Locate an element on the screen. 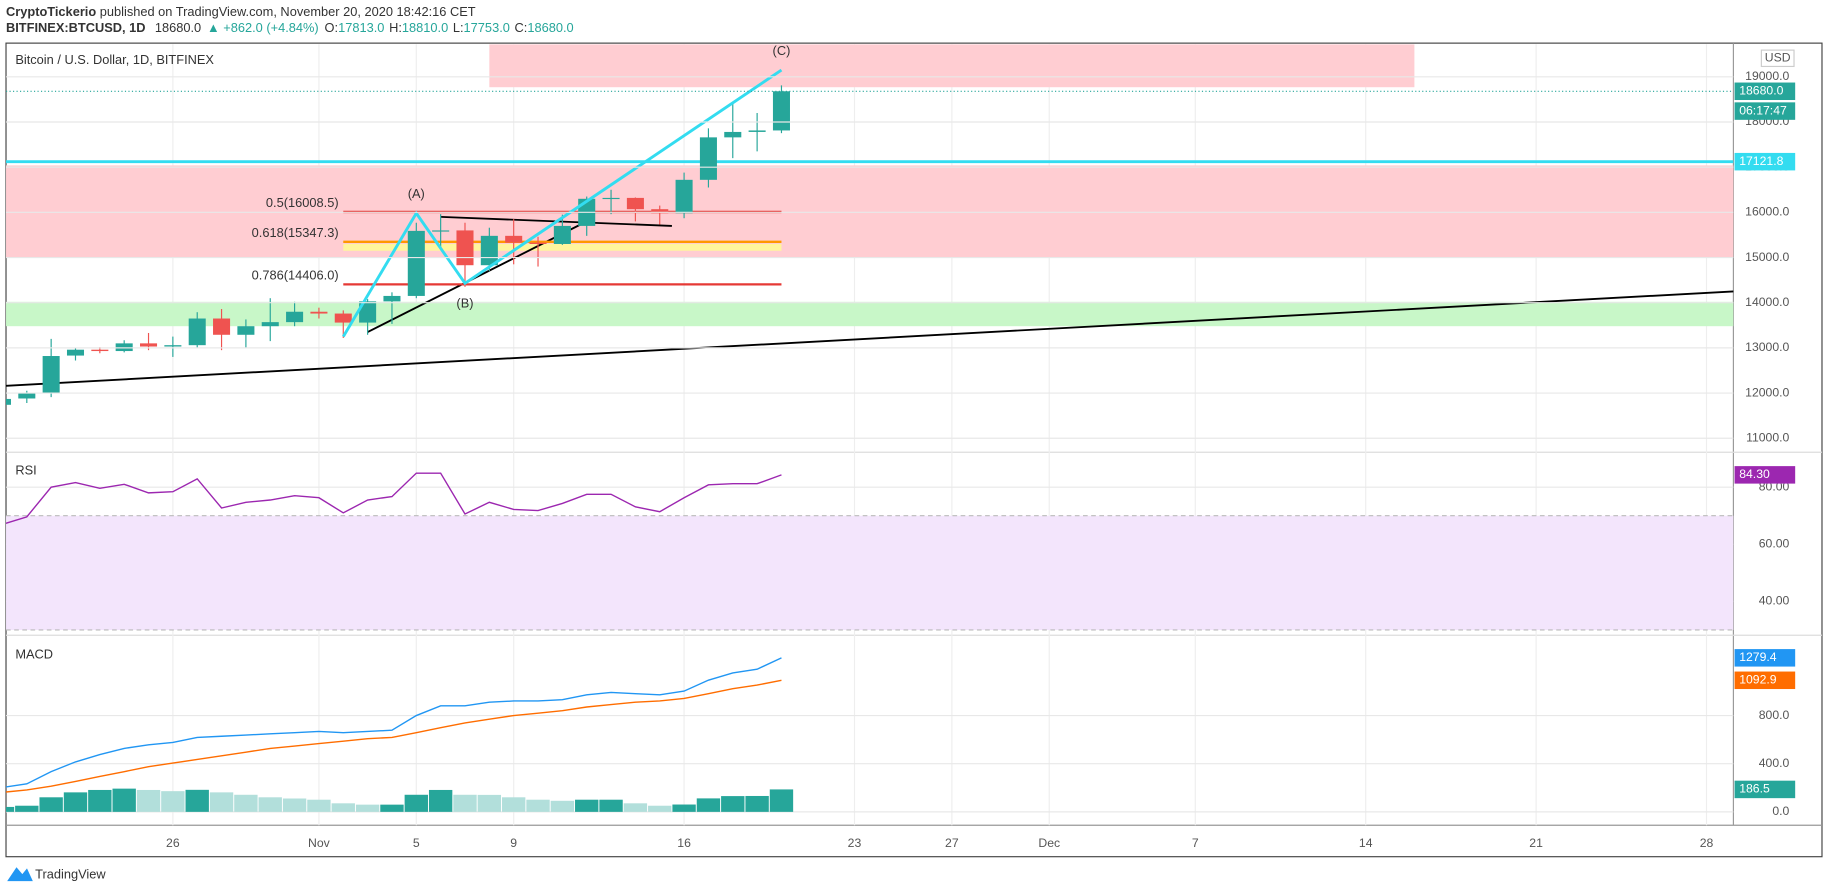 The image size is (1828, 894). countdown-tag-bg is located at coordinates (1765, 111).